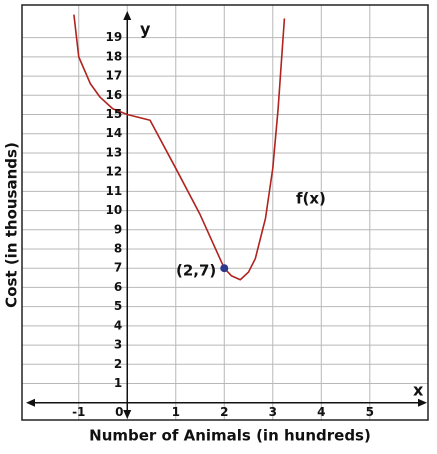  What do you see at coordinates (273, 412) in the screenshot?
I see `x-tick-label: 3` at bounding box center [273, 412].